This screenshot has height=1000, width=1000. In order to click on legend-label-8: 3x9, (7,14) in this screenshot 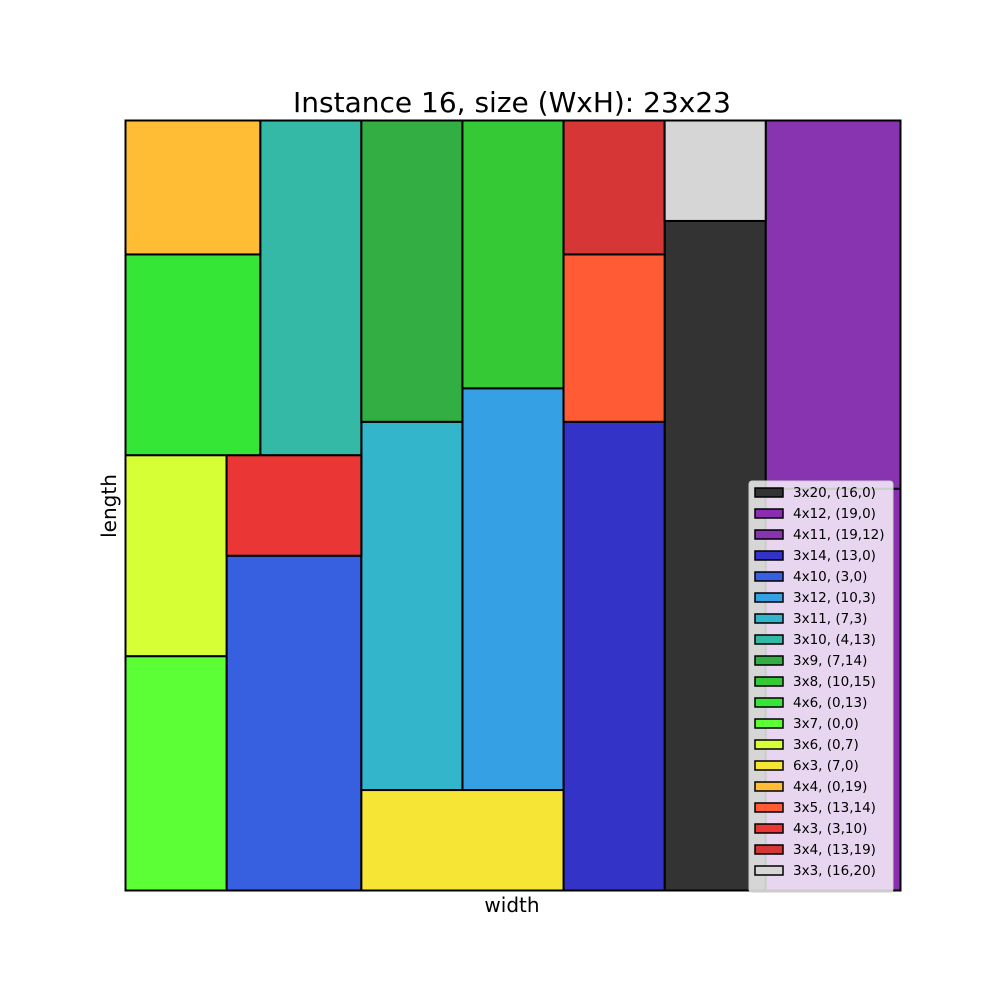, I will do `click(830, 661)`.